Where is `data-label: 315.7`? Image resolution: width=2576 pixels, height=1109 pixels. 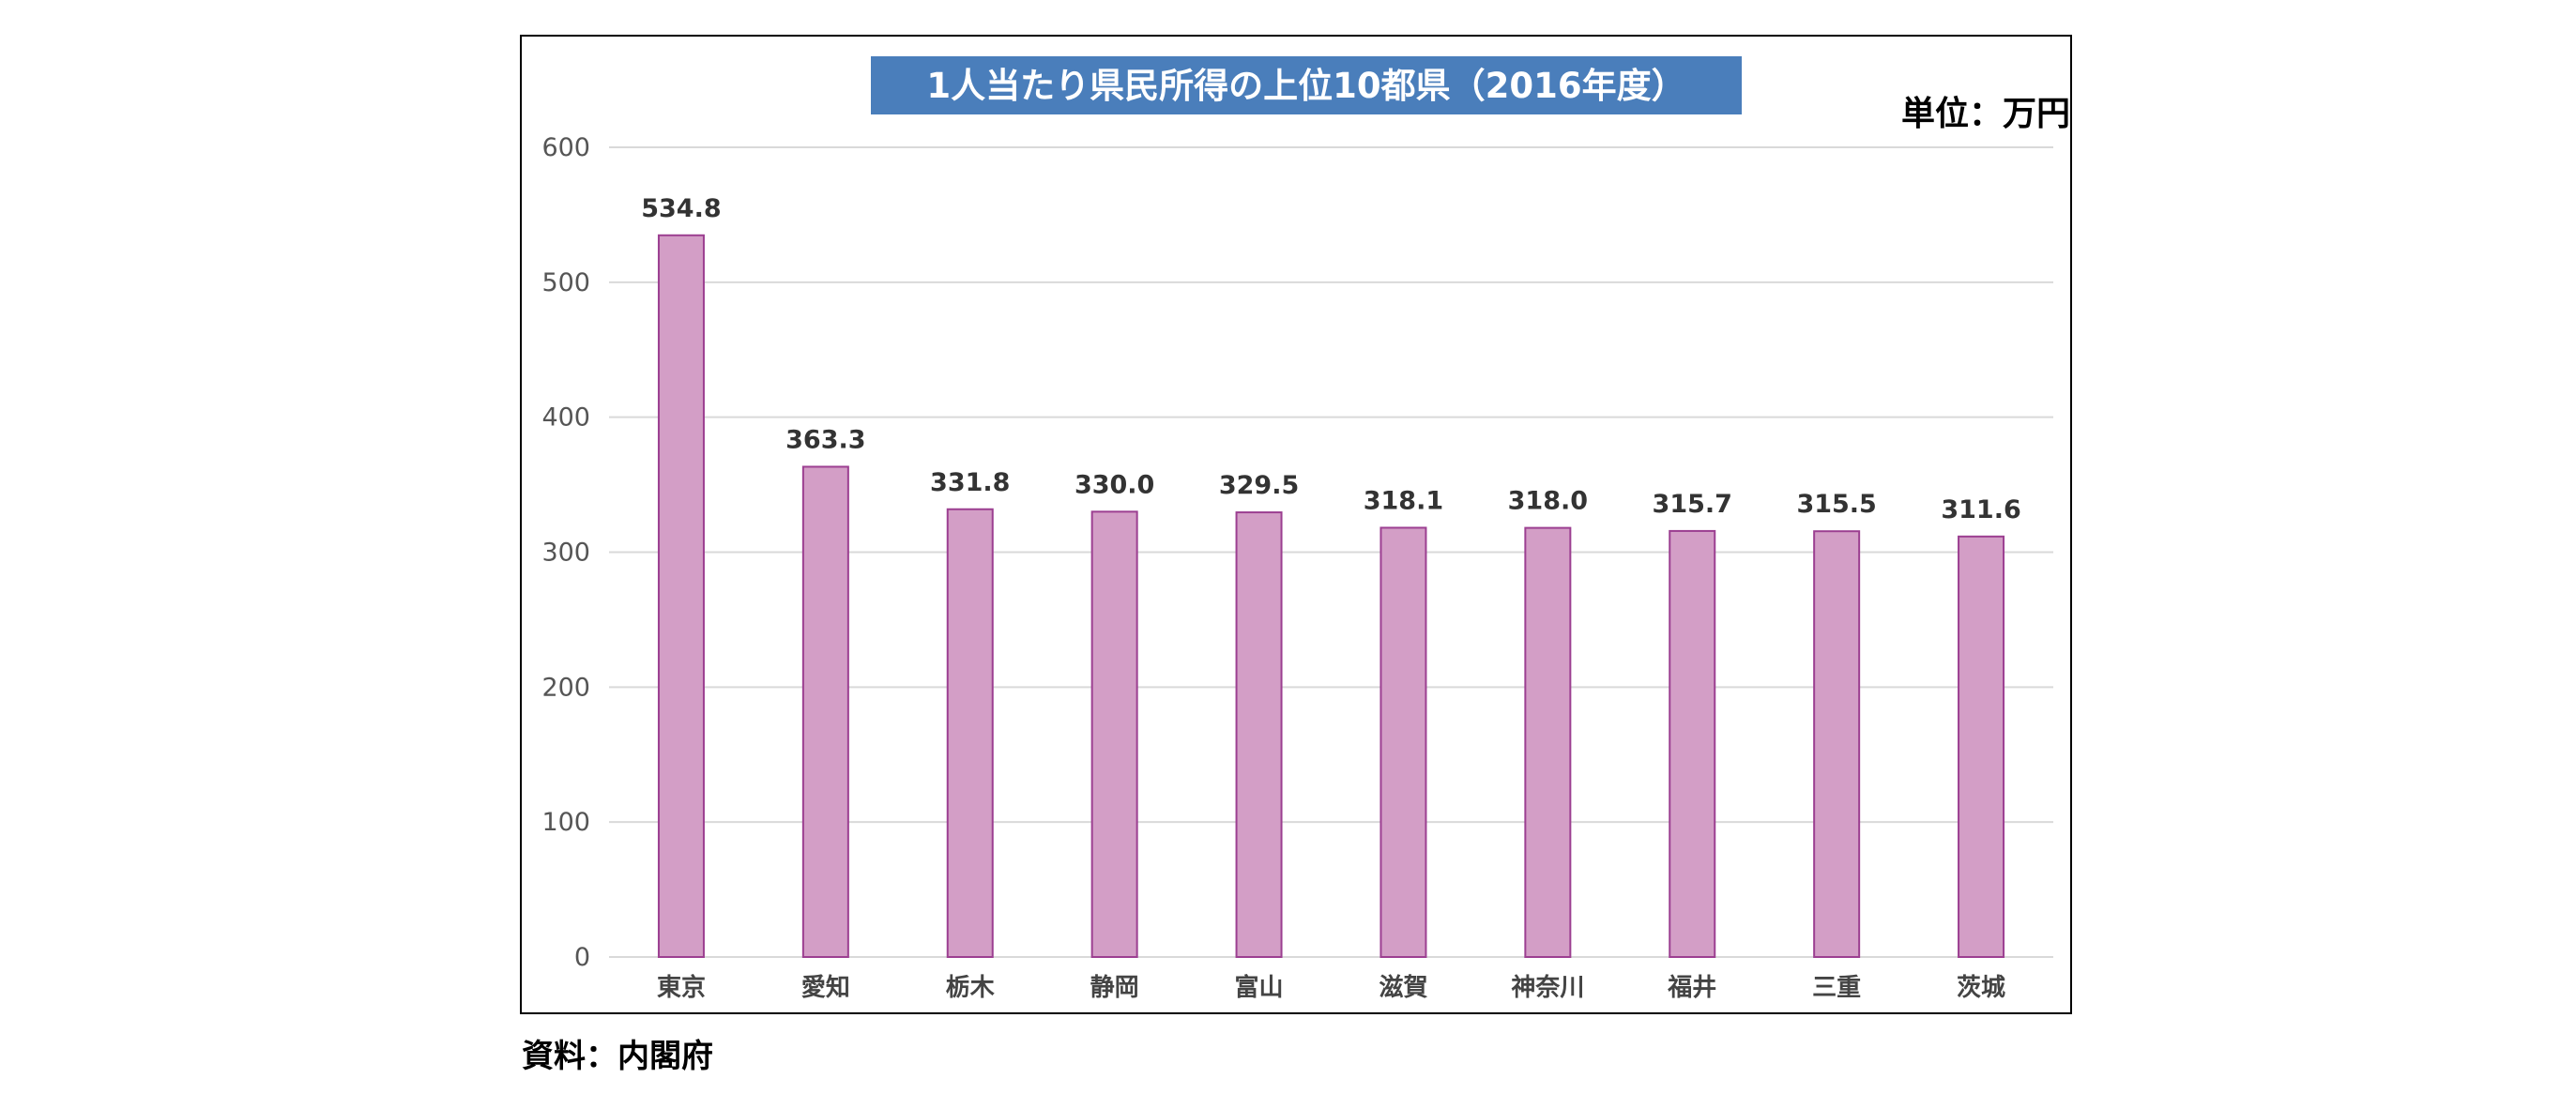
data-label: 315.7 is located at coordinates (1692, 505).